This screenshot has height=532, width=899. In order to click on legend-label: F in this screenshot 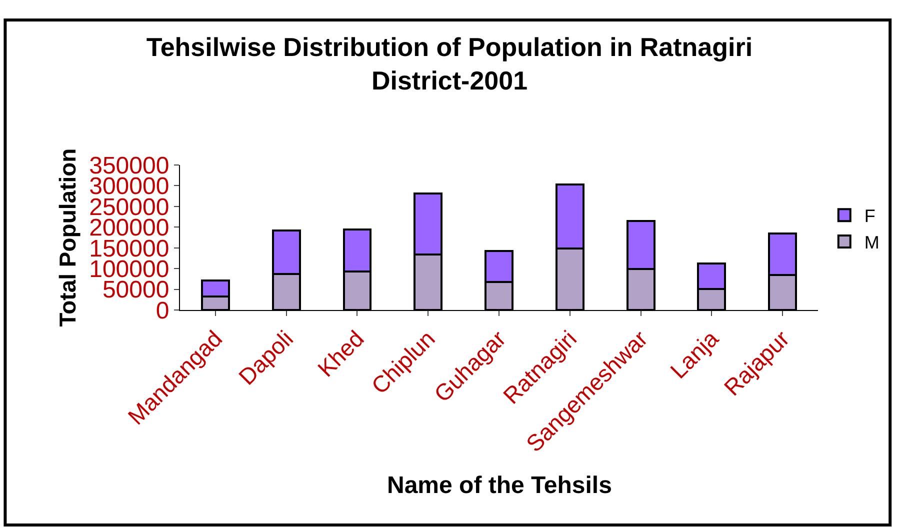, I will do `click(870, 216)`.